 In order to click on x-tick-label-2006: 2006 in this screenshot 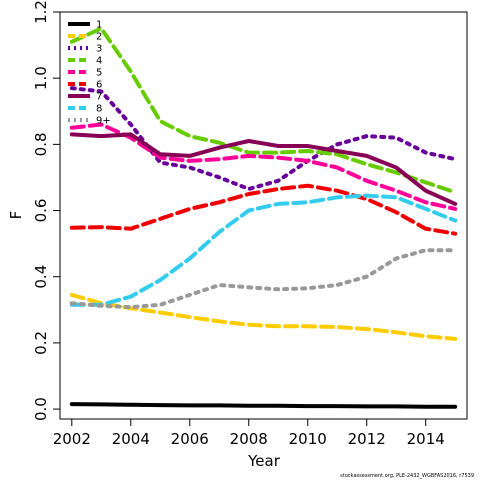, I will do `click(190, 439)`.